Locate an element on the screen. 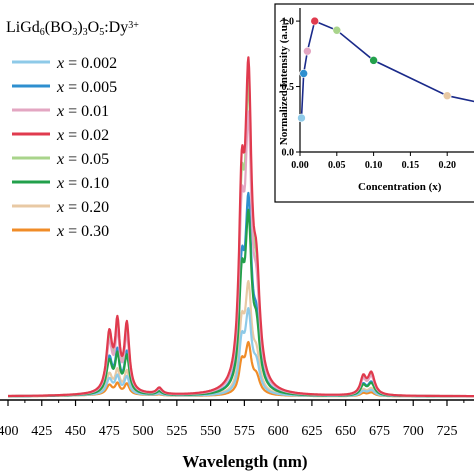 This screenshot has width=474, height=474. legend-value: 0.05 is located at coordinates (95, 159).